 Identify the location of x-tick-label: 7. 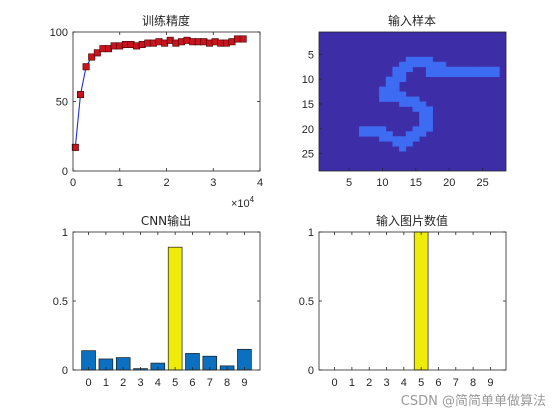
(456, 383).